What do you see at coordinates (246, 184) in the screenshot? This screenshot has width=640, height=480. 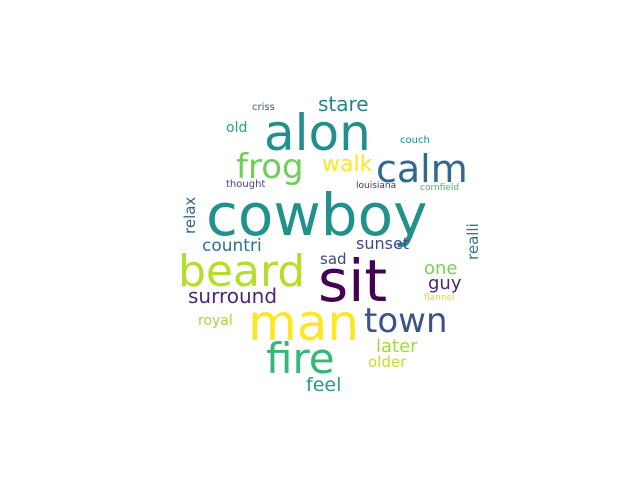 I see `word-thought: thought` at bounding box center [246, 184].